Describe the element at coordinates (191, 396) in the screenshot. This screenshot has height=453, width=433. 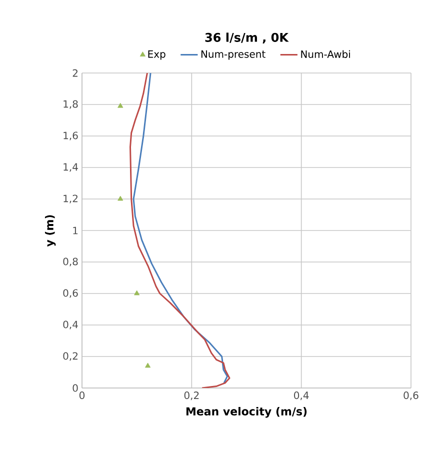
I see `x-tick-label: 0,2` at that location.